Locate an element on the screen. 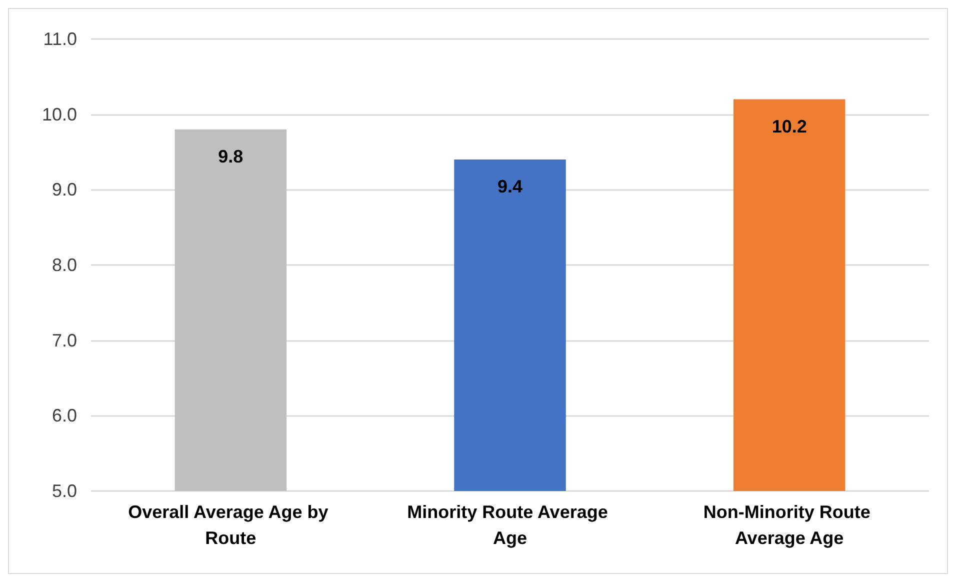  x-tick-label: Overall Average Age by Route is located at coordinates (231, 525).